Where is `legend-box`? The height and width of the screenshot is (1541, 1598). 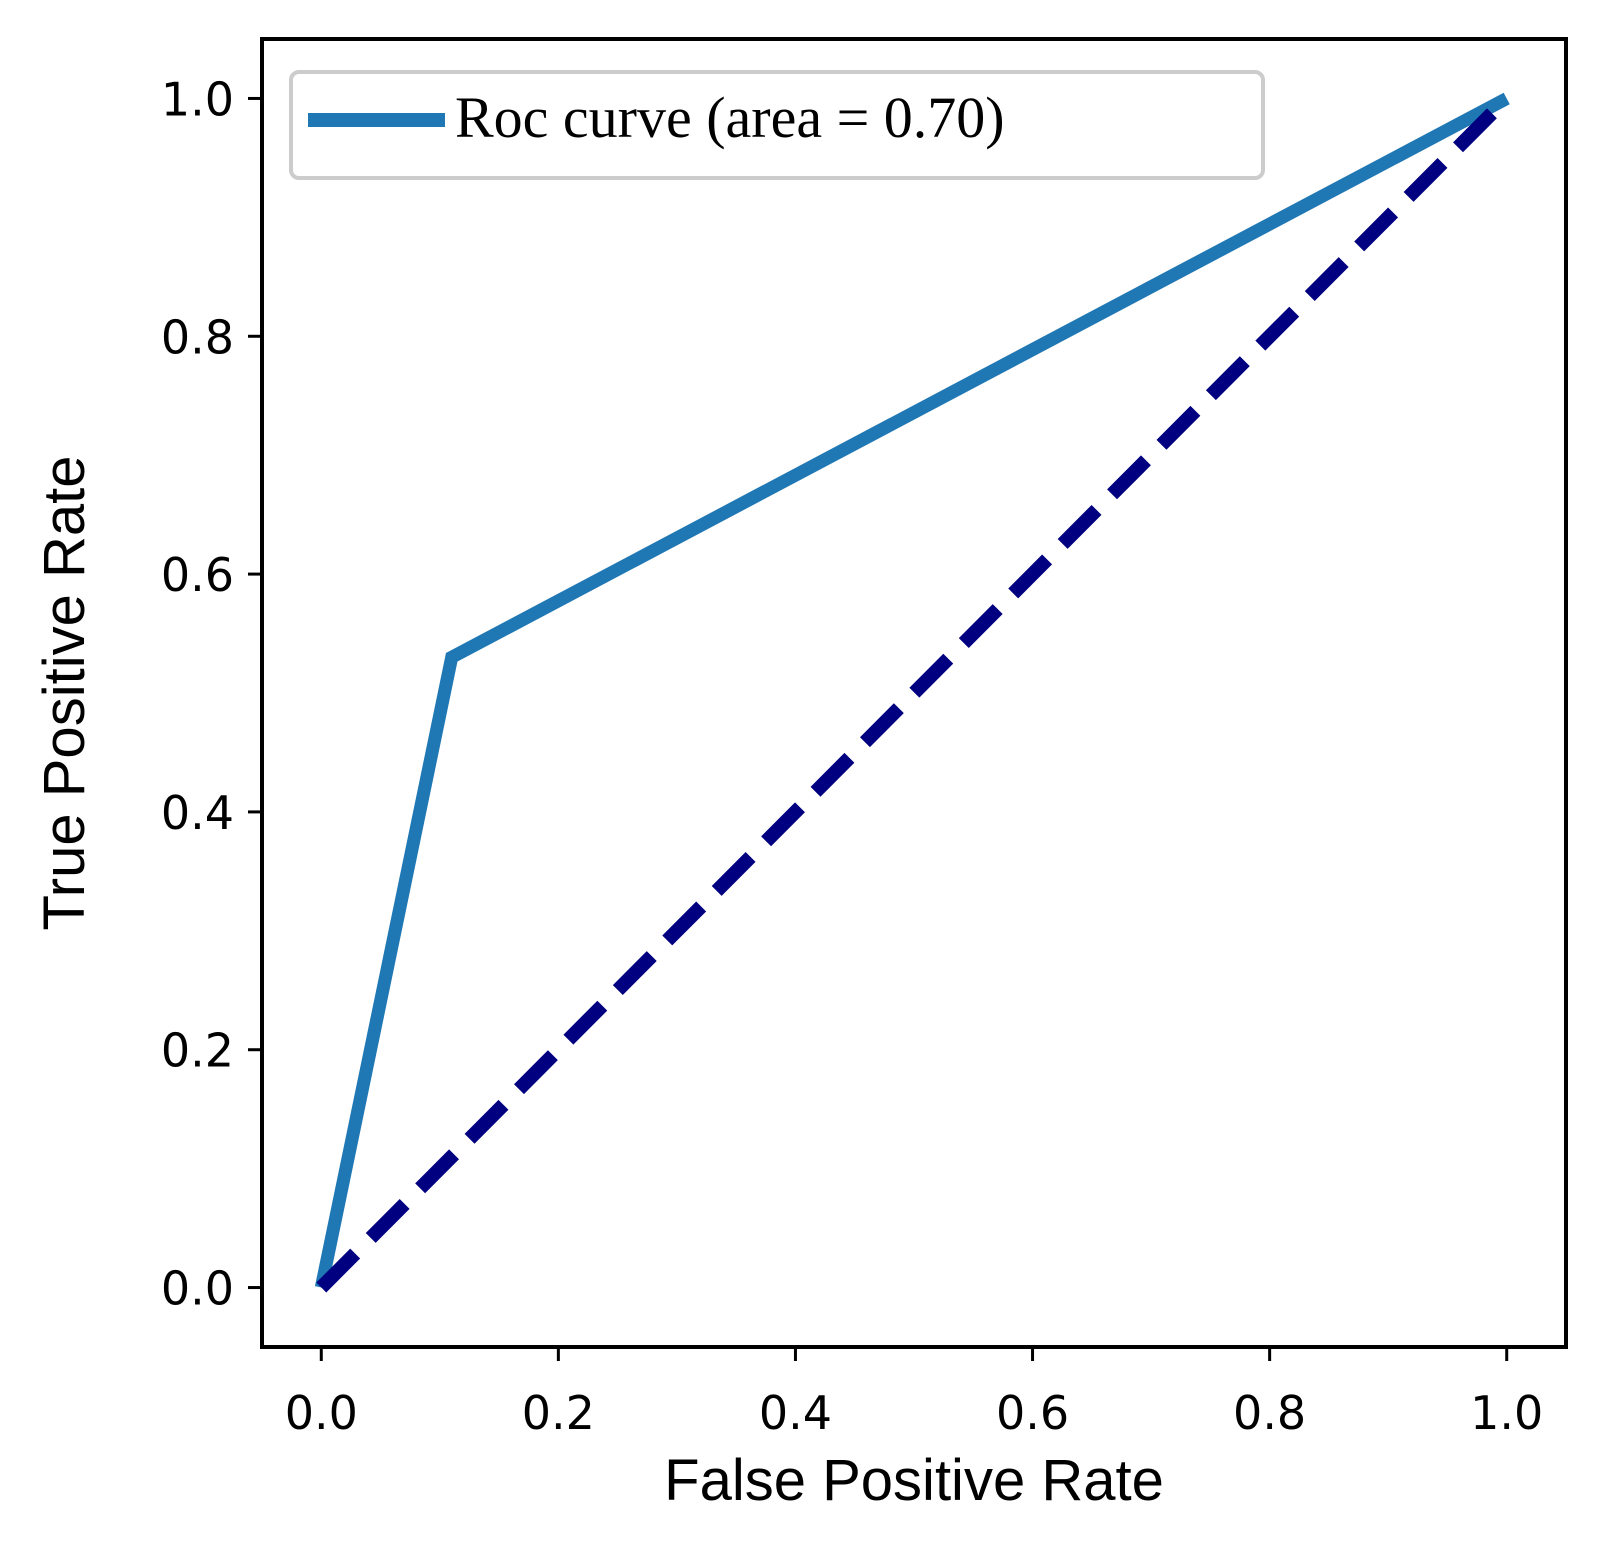 legend-box is located at coordinates (777, 125).